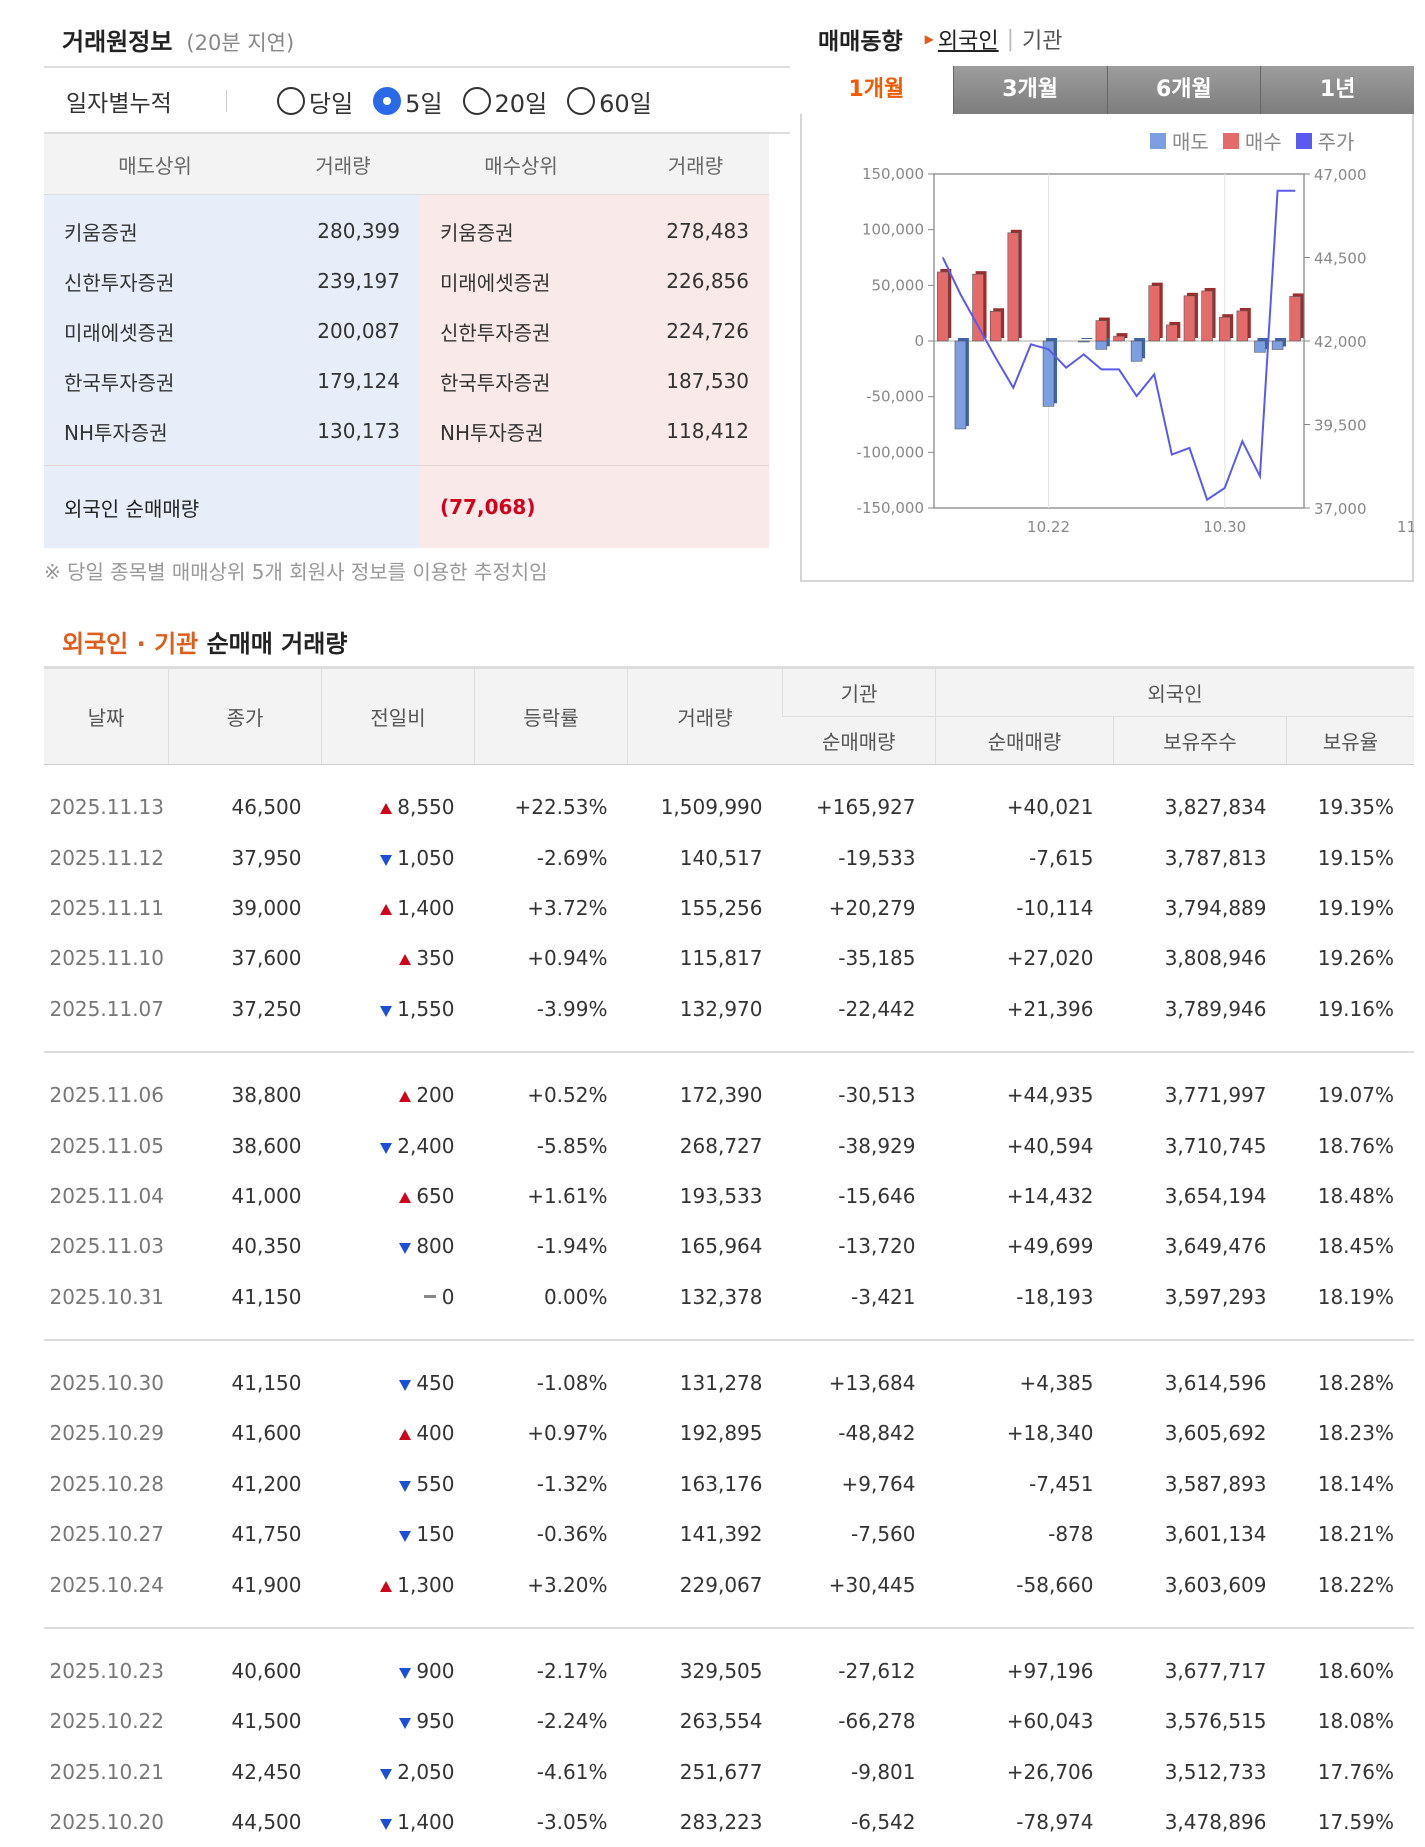 This screenshot has width=1425, height=1847. I want to click on cell-date: 2025.10.30, so click(106, 1383).